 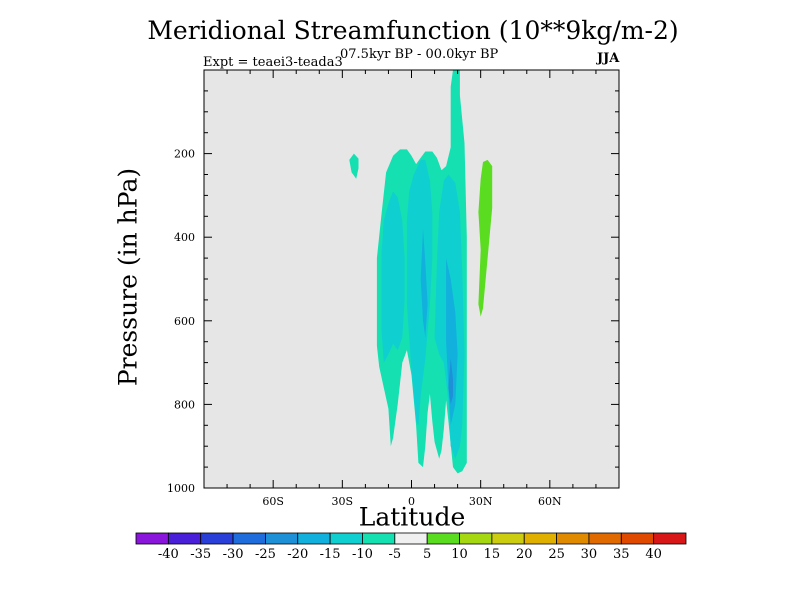 I want to click on contour-negative-strongest-right, so click(x=450, y=381).